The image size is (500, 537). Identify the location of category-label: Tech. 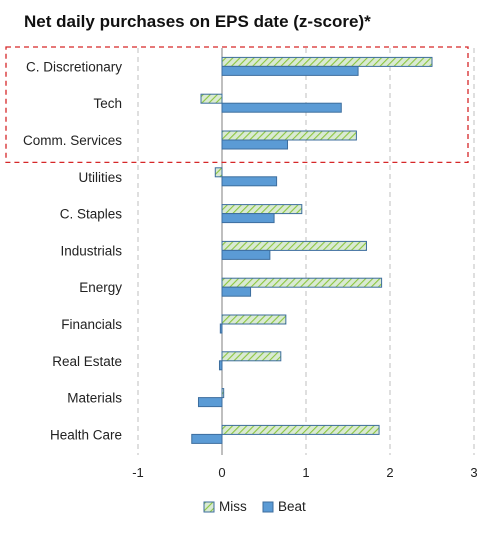
(107, 103).